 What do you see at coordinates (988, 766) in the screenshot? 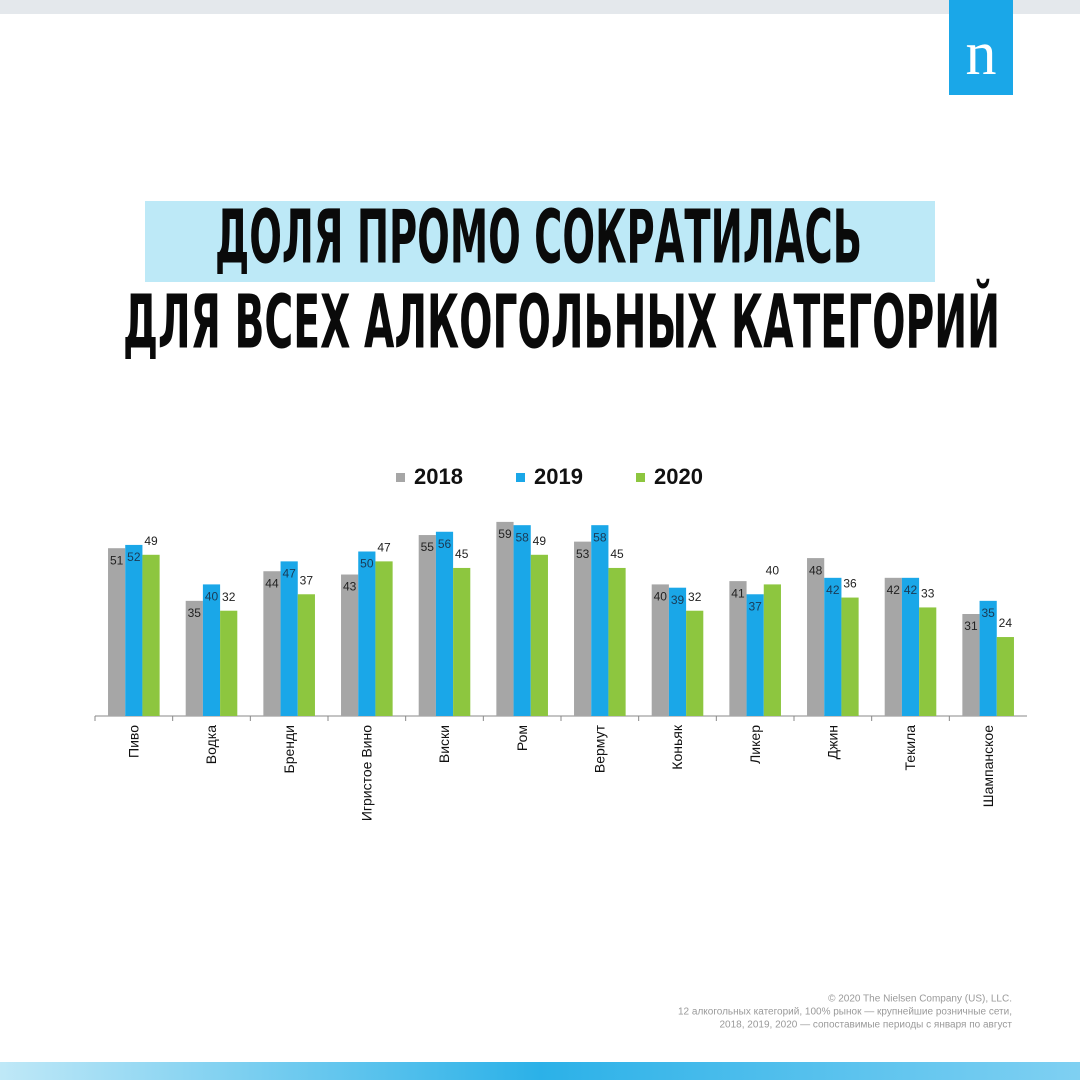
I see `x-tick-label: Шампанское` at bounding box center [988, 766].